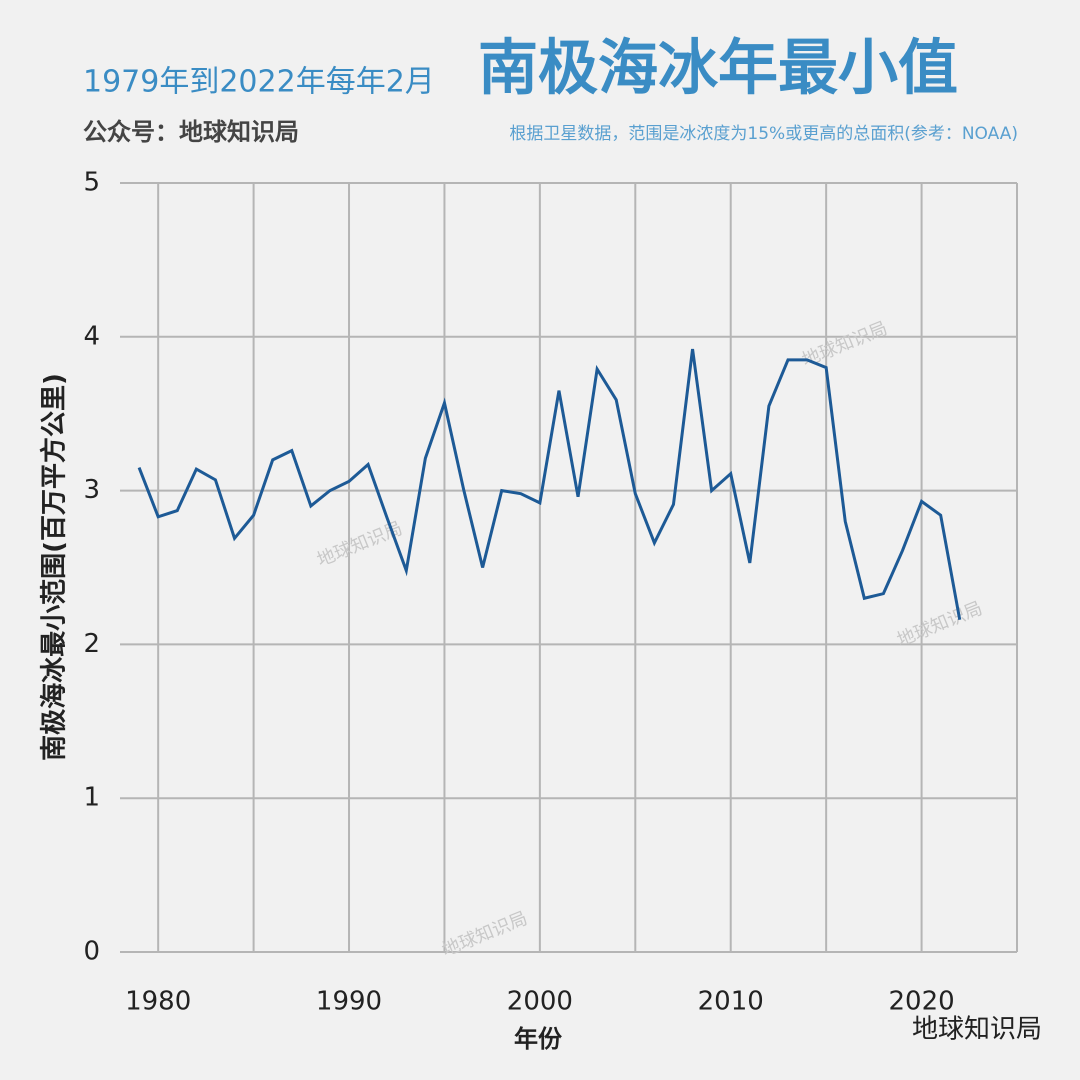  Describe the element at coordinates (763, 134) in the screenshot. I see `note: 根据卫星数据，范围是冰浓度为15%或更高的总面积(参考：NOAA)` at that location.